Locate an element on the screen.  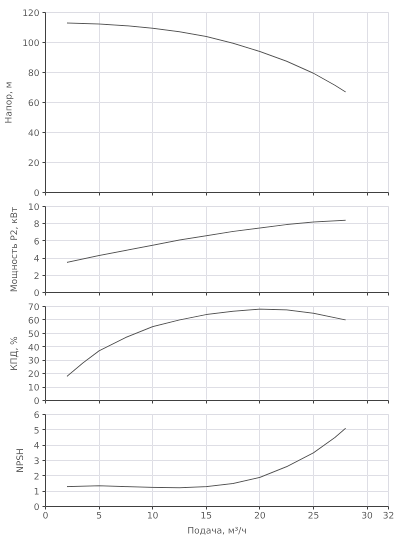
x-tick-label: 30 is located at coordinates (367, 517).